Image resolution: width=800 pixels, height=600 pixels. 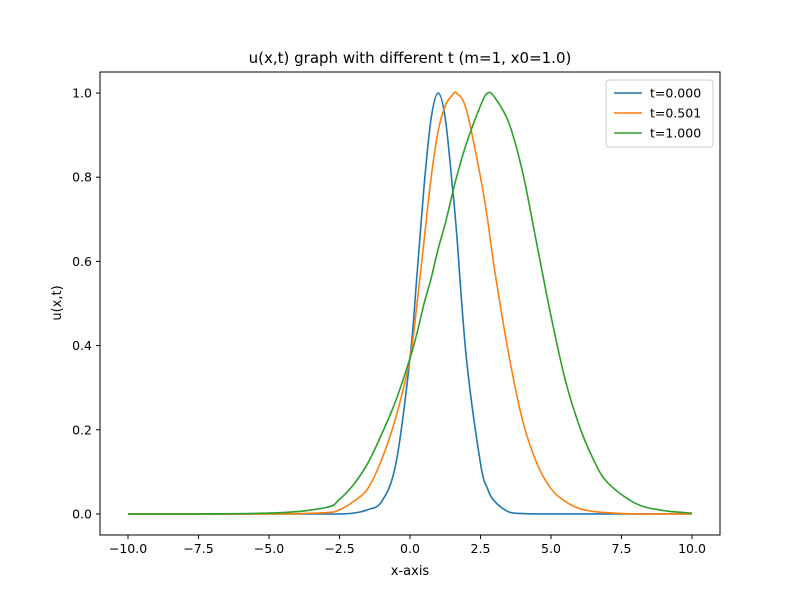 I want to click on legend-label-2: t=1.000, so click(x=675, y=133).